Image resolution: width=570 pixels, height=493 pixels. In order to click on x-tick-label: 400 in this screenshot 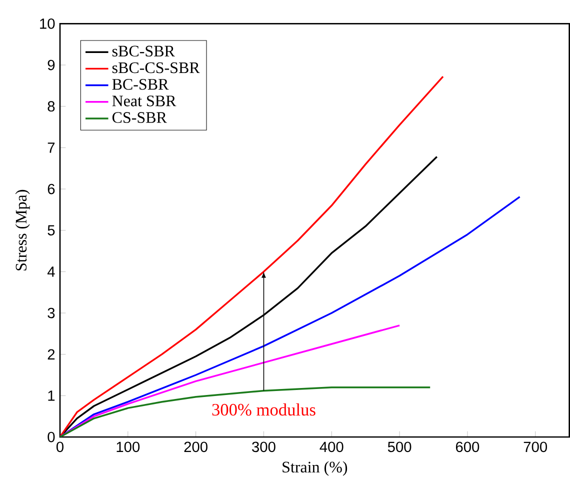, I will do `click(332, 447)`.